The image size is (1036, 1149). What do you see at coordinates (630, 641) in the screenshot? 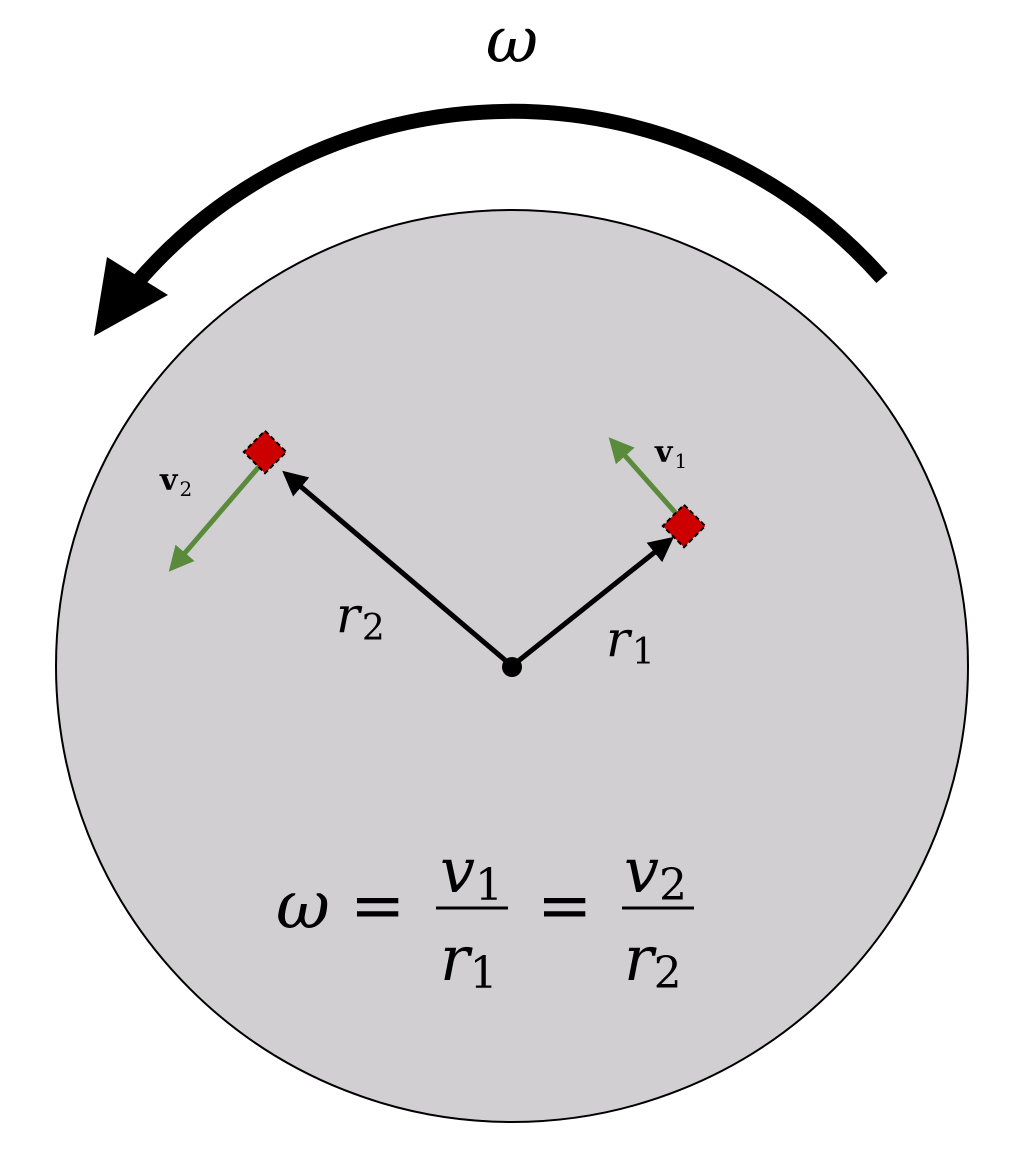
I see `label-r1: r1` at bounding box center [630, 641].